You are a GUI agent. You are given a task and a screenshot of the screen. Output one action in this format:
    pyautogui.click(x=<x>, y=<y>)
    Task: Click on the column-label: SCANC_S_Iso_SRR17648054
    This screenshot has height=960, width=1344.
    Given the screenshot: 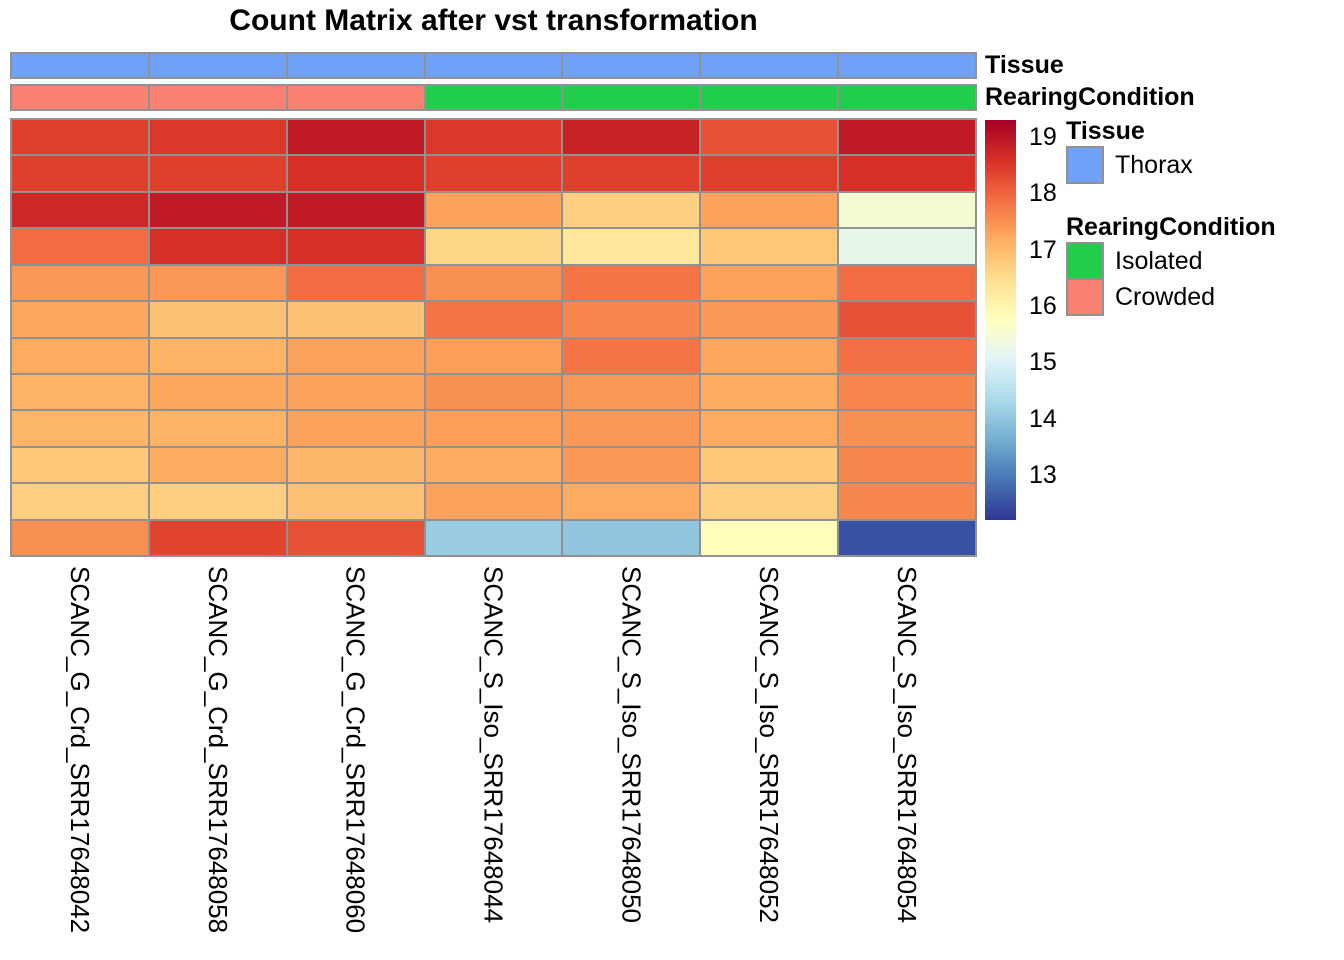 What is the action you would take?
    pyautogui.click(x=907, y=744)
    